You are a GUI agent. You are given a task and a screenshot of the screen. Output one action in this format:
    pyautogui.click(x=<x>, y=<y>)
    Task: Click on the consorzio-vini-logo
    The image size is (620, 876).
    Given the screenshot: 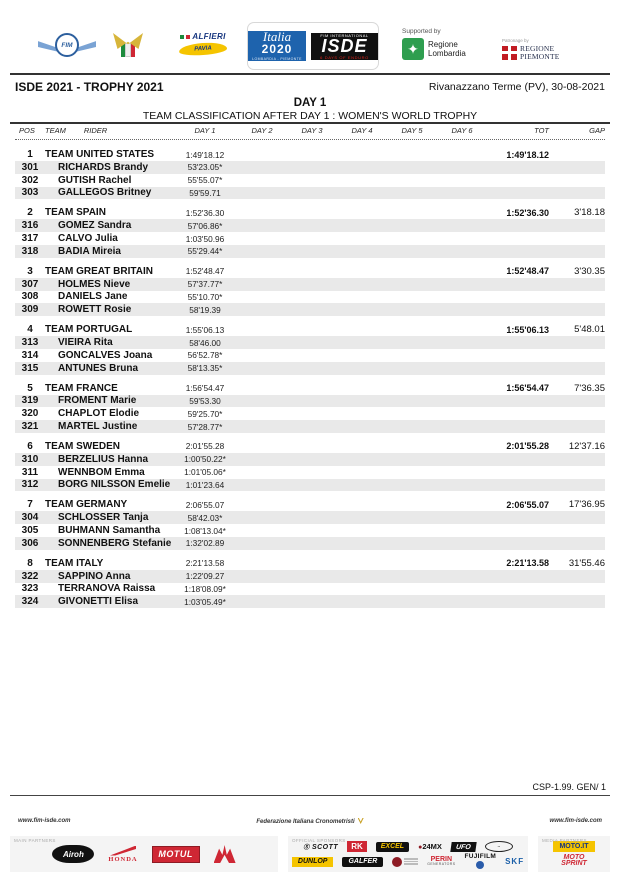 What is the action you would take?
    pyautogui.click(x=405, y=861)
    